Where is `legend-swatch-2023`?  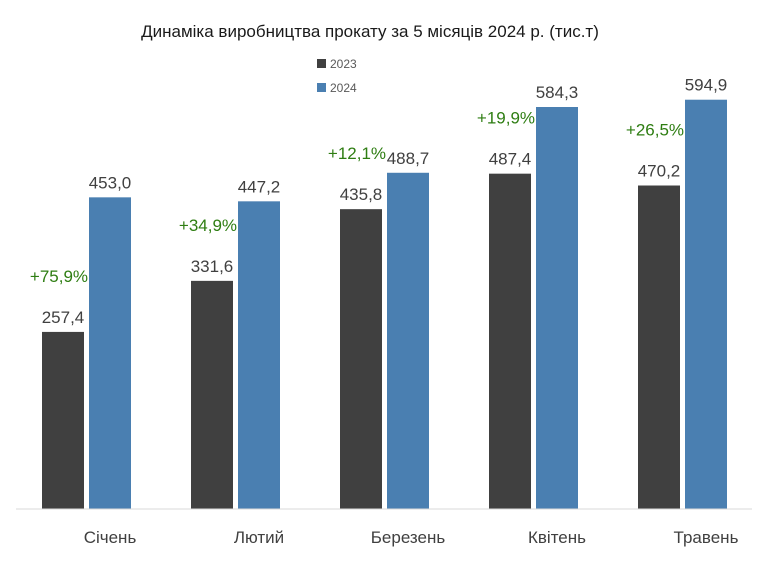 legend-swatch-2023 is located at coordinates (321, 63).